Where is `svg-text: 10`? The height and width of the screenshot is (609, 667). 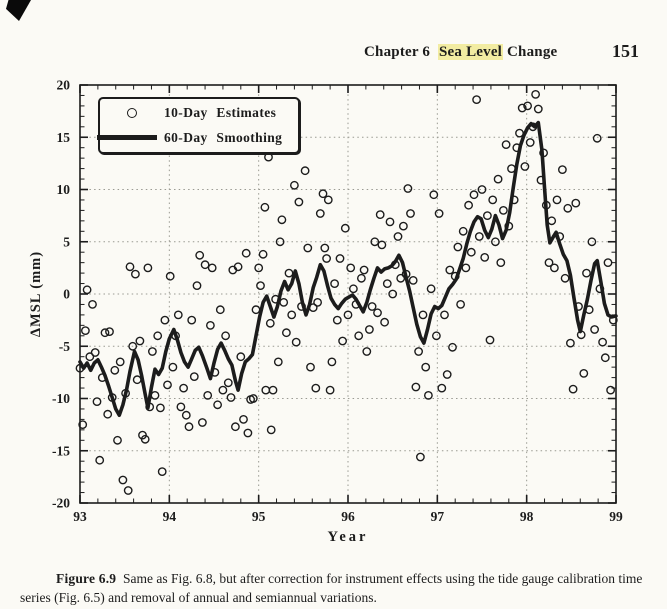 svg-text: 10 is located at coordinates (64, 189).